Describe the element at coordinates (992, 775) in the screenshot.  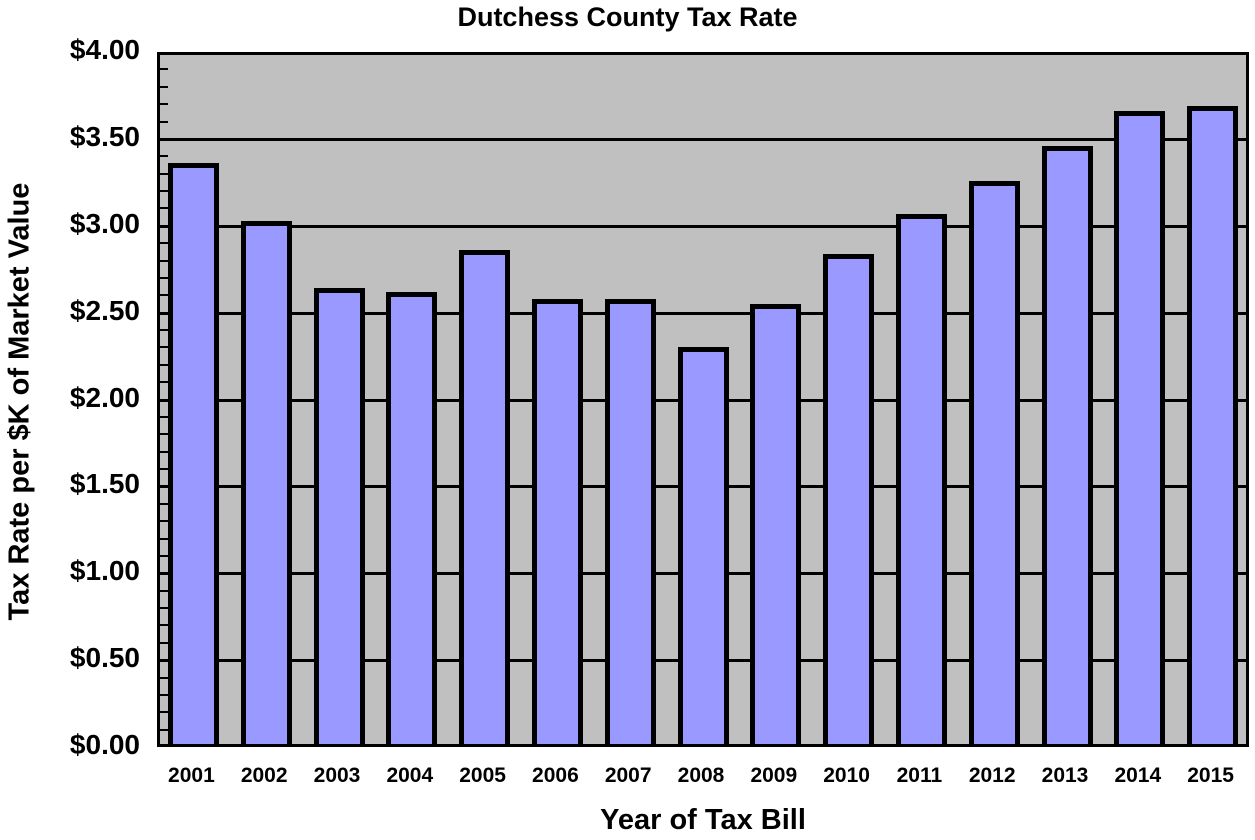
I see `x-tick-label: 2012` at that location.